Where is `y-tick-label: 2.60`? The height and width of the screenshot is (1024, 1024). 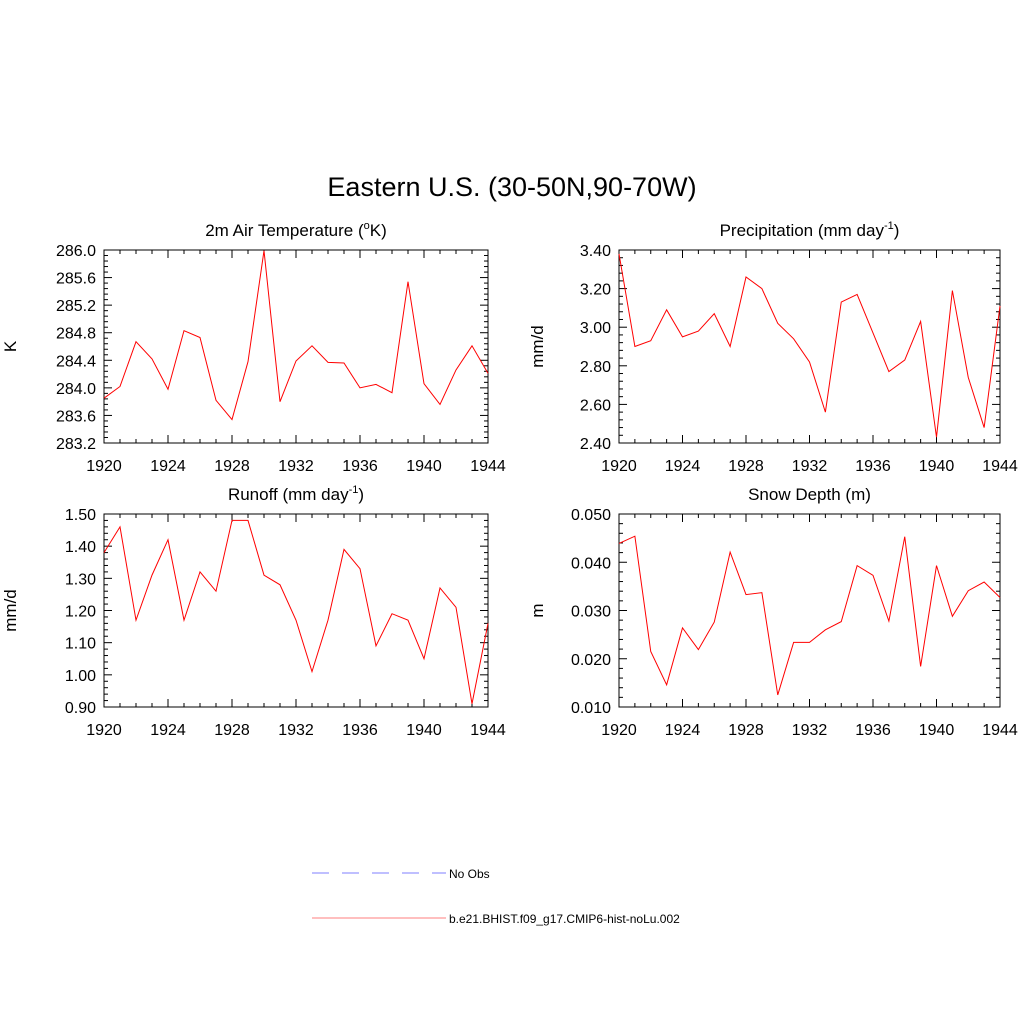 y-tick-label: 2.60 is located at coordinates (595, 405).